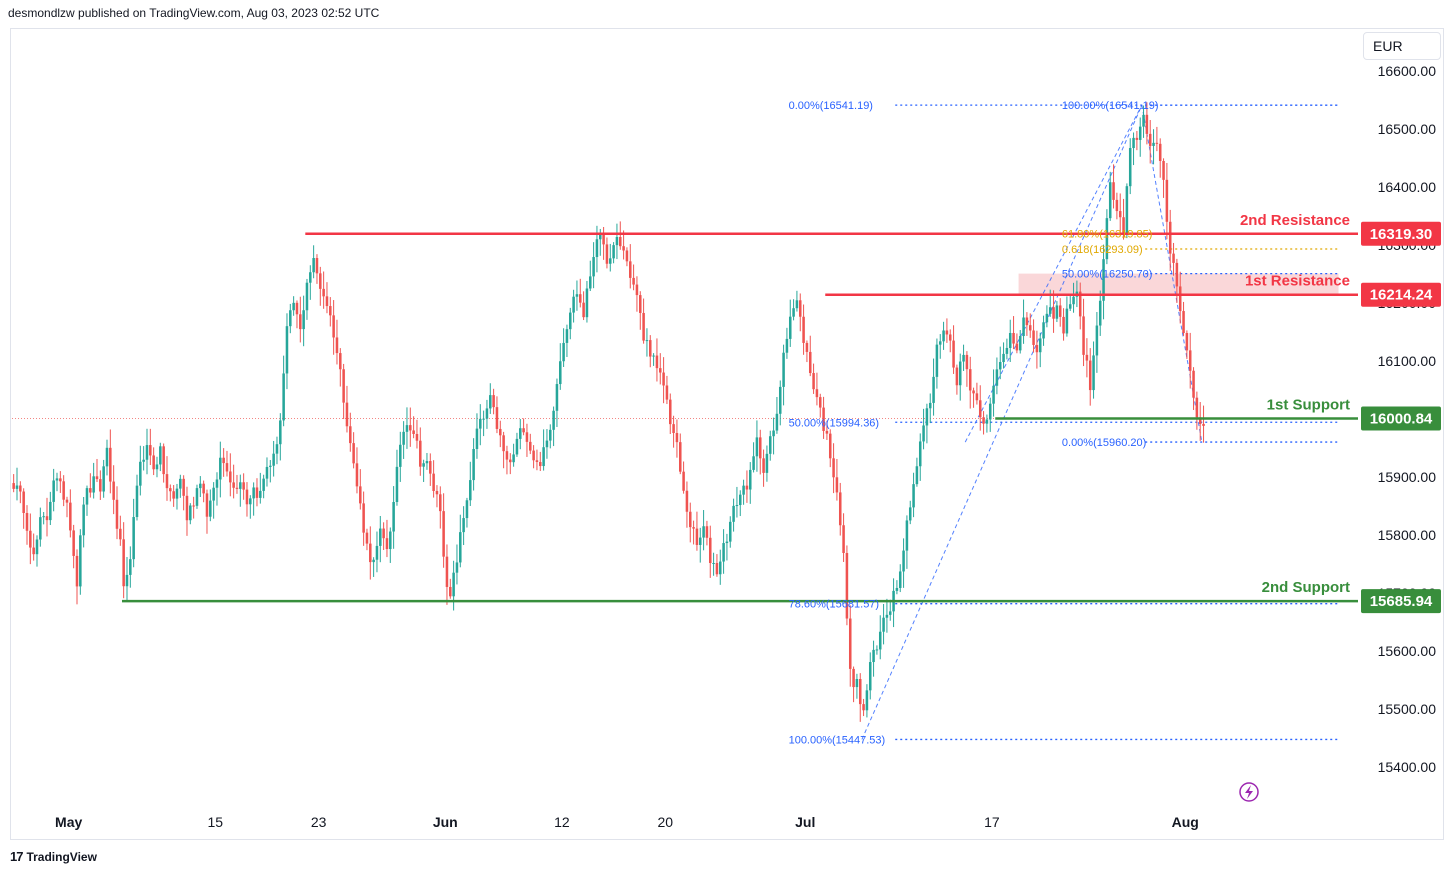 Image resolution: width=1455 pixels, height=875 pixels. I want to click on x-tick-5: 20, so click(665, 822).